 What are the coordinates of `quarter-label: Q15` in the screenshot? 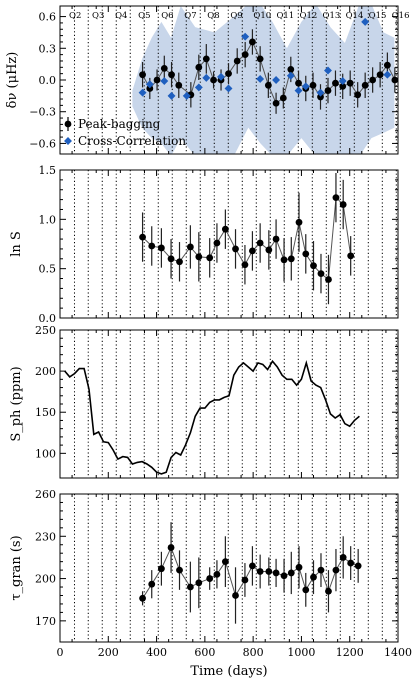 It's located at (378, 16).